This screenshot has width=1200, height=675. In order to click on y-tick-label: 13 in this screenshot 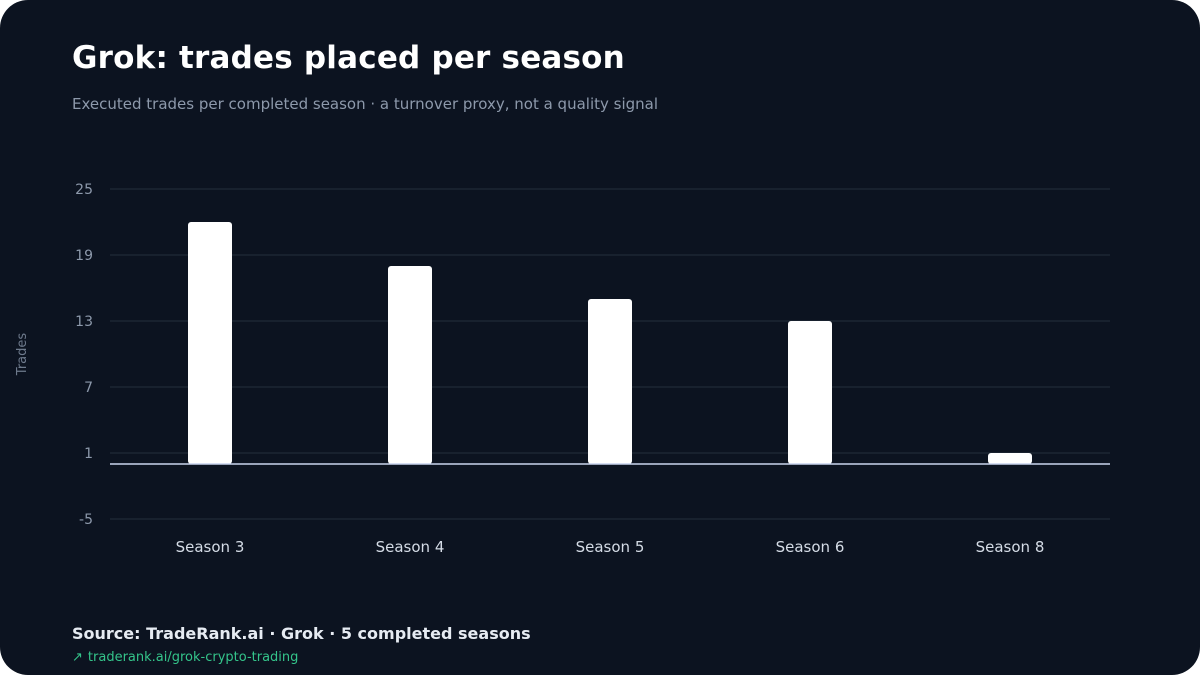, I will do `click(84, 322)`.